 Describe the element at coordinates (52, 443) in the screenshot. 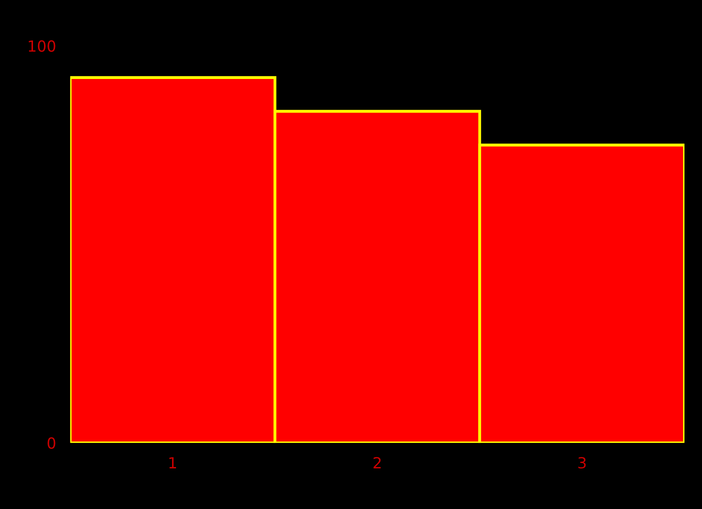

I see `y-tick-label: 0` at that location.